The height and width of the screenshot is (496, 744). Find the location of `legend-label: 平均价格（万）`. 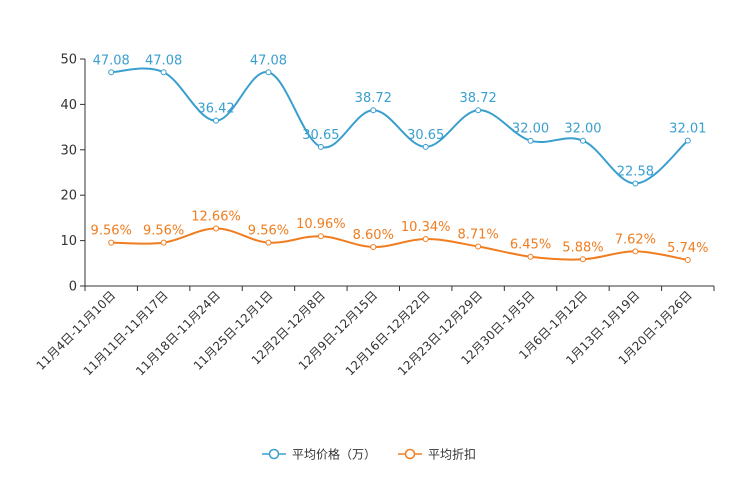

legend-label: 平均价格（万） is located at coordinates (334, 454).